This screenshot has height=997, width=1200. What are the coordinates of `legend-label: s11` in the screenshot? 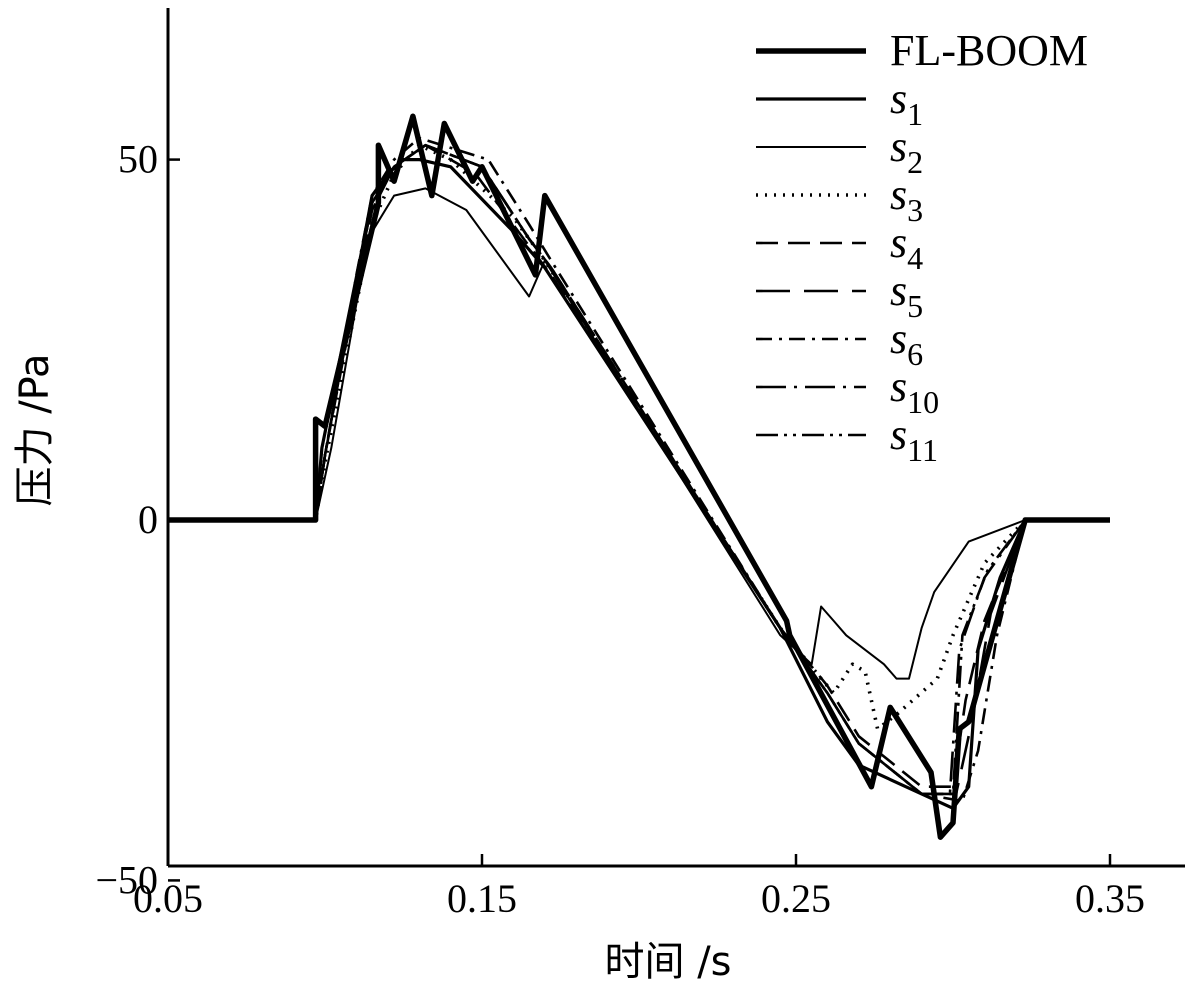 It's located at (914, 439).